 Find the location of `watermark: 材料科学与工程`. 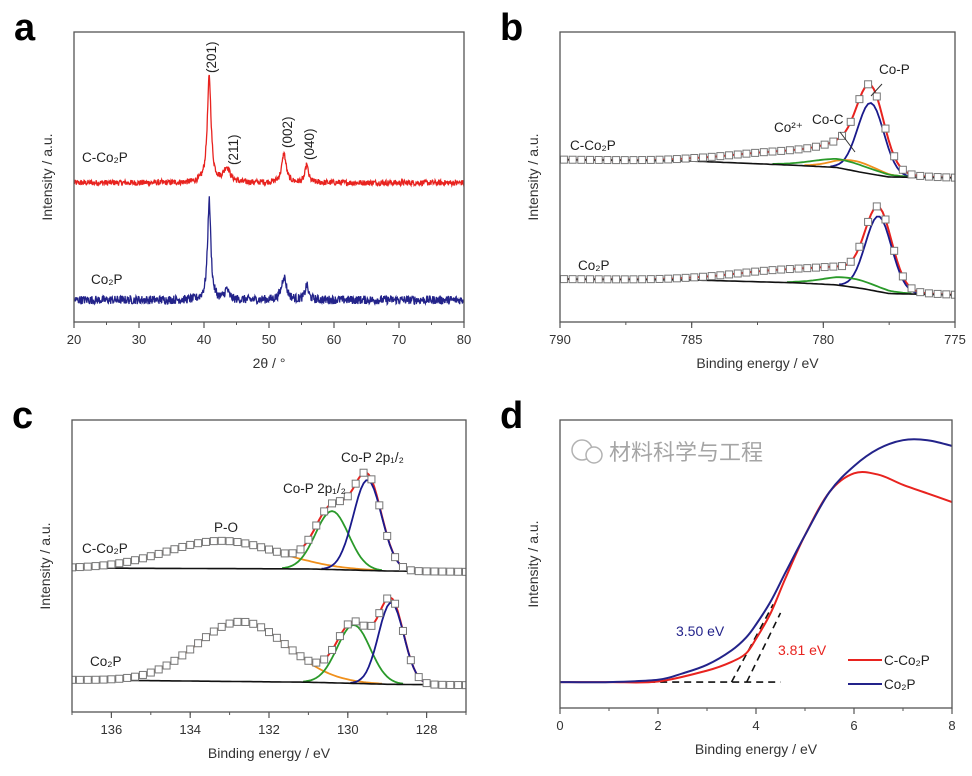

watermark: 材料科学与工程 is located at coordinates (667, 452).